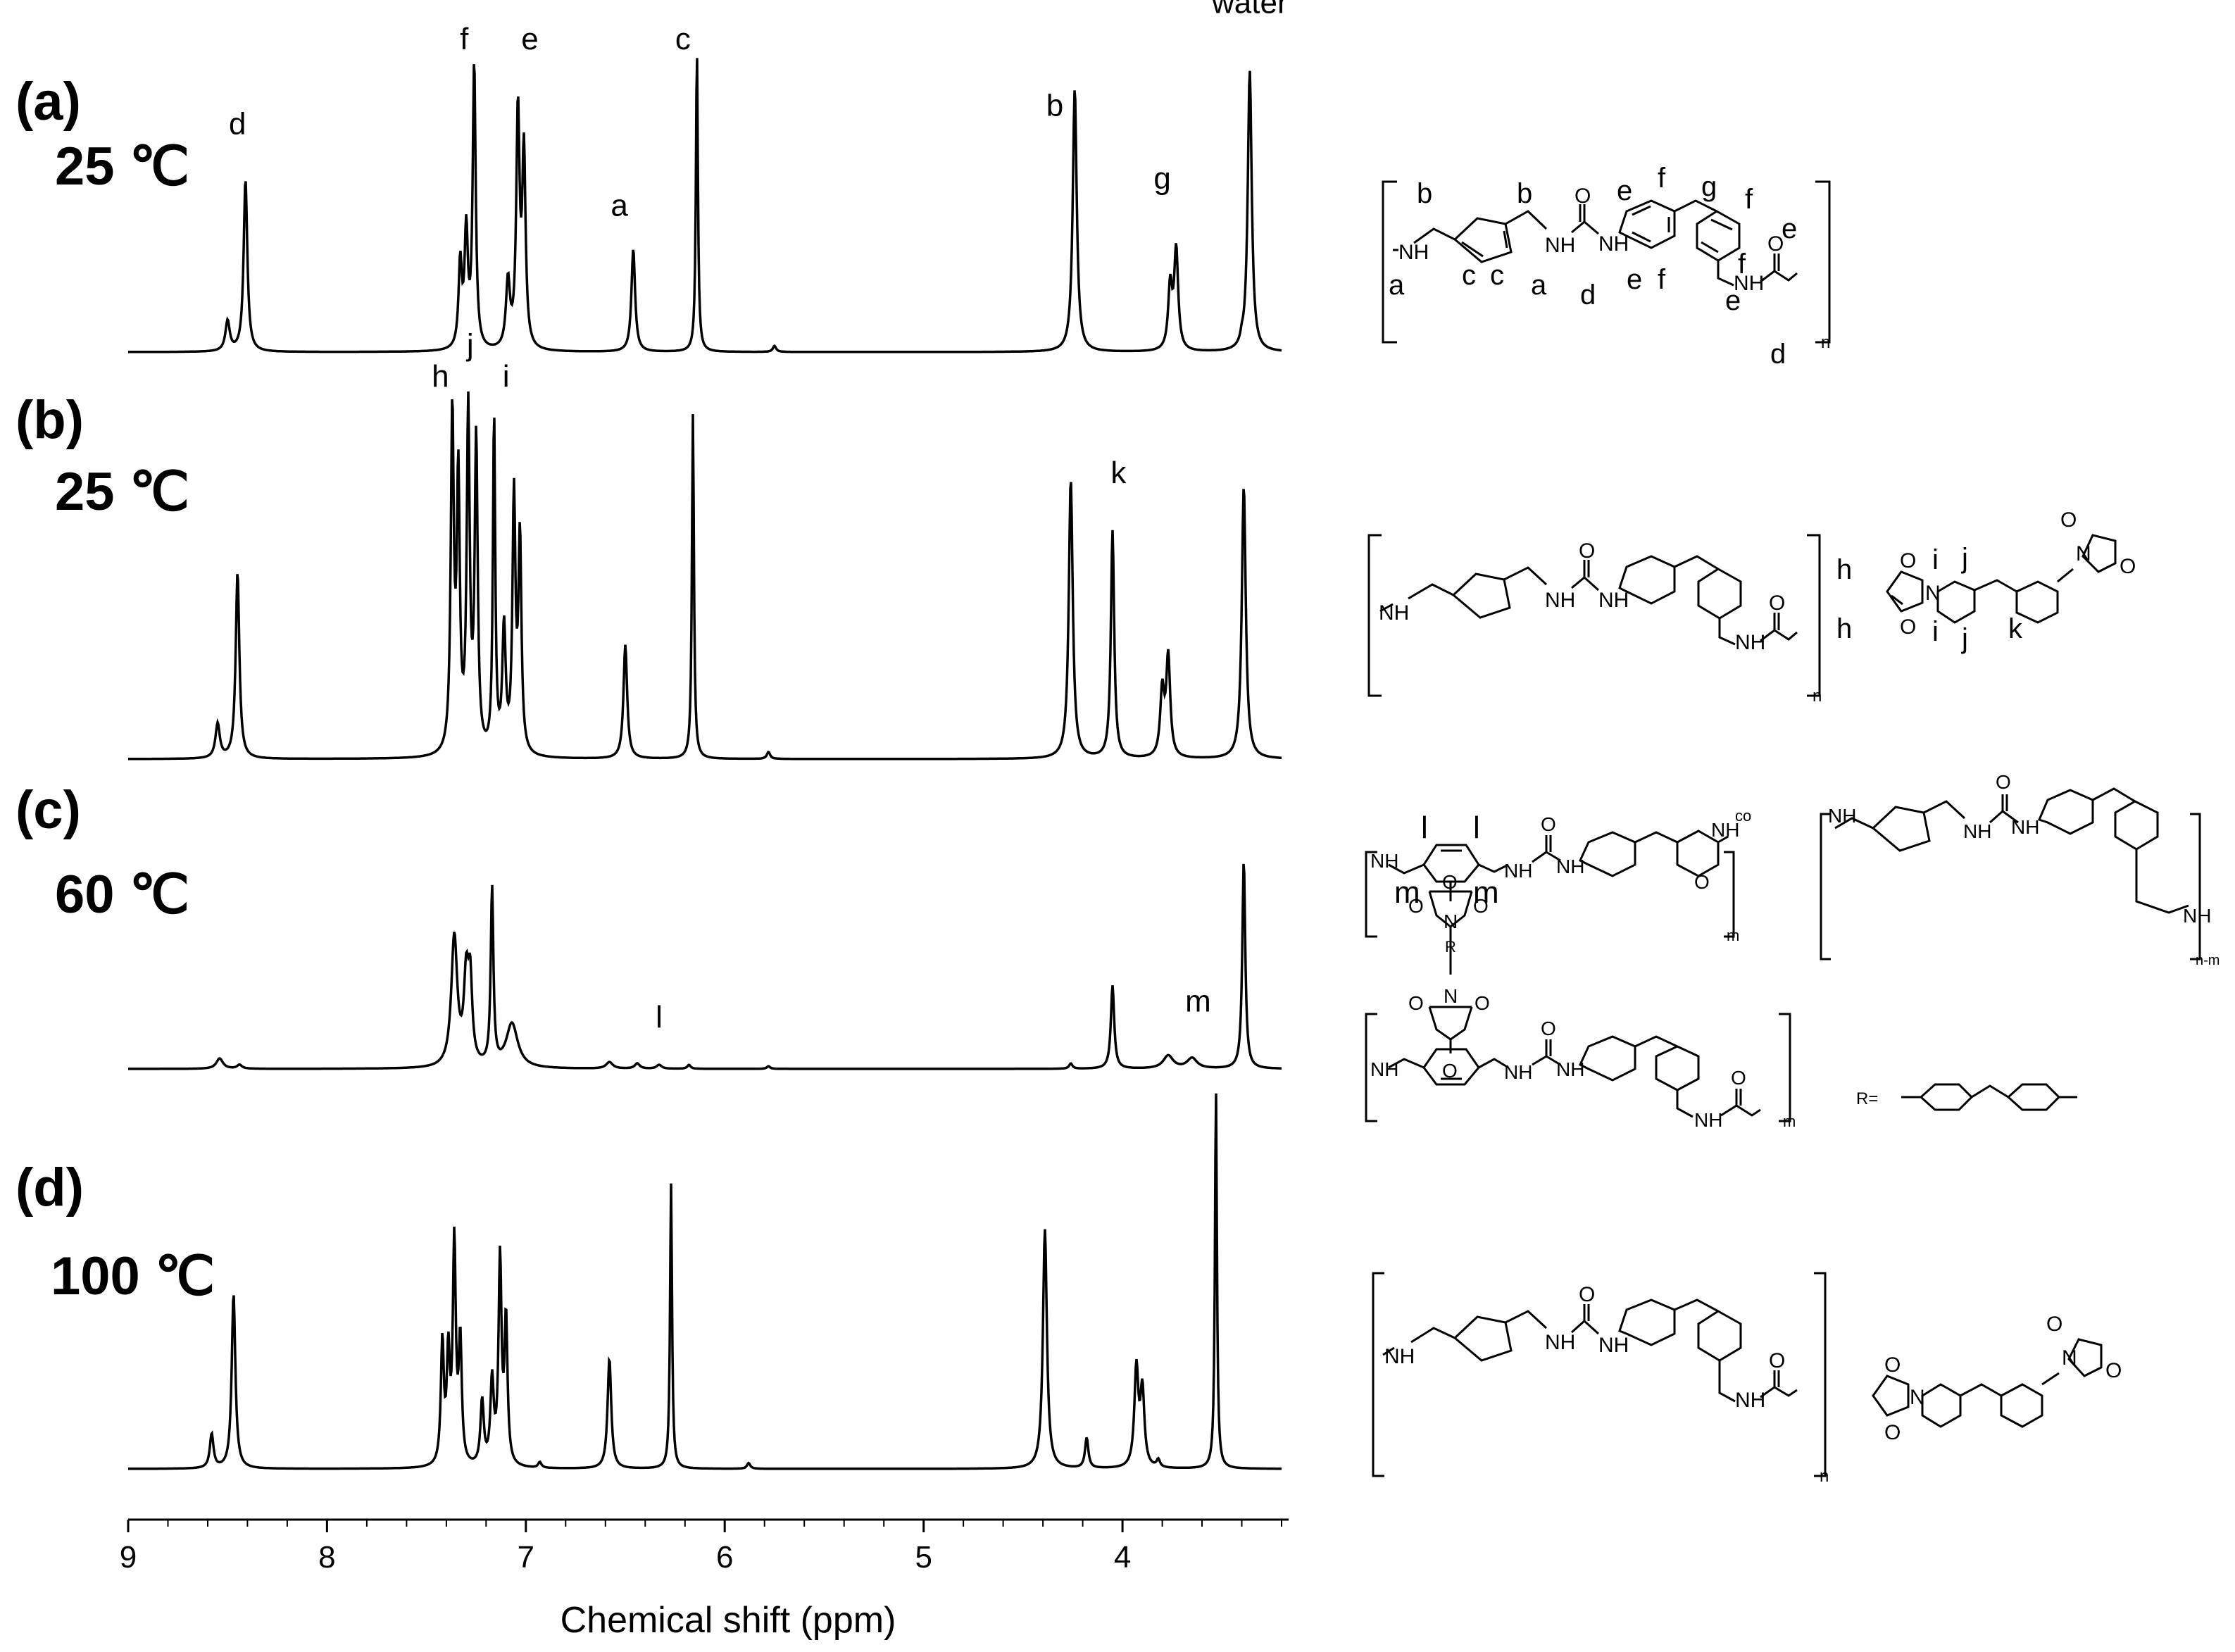 This screenshot has width=2235, height=1652. I want to click on svg-text: i, so click(1935, 559).